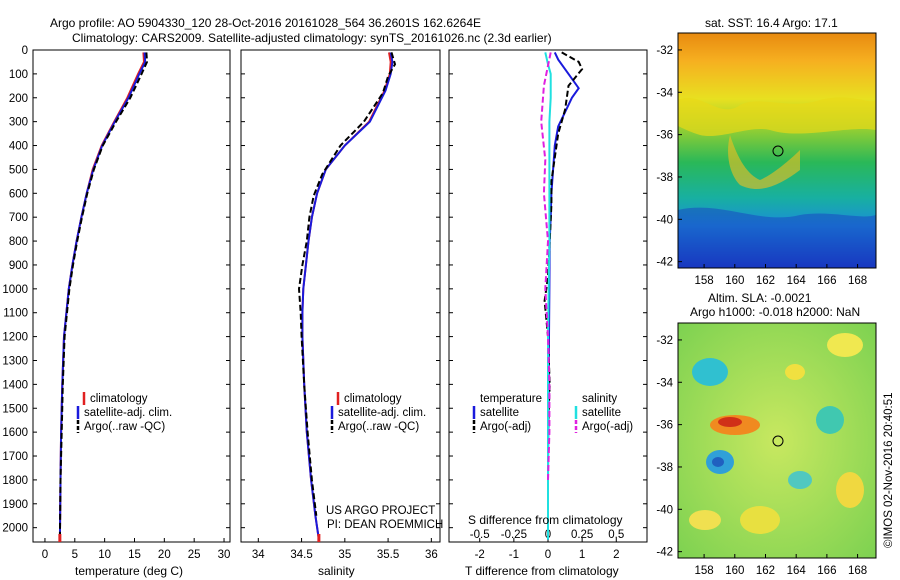 This screenshot has height=580, width=900. What do you see at coordinates (15, 529) in the screenshot?
I see `depth-tick-label: 2000` at bounding box center [15, 529].